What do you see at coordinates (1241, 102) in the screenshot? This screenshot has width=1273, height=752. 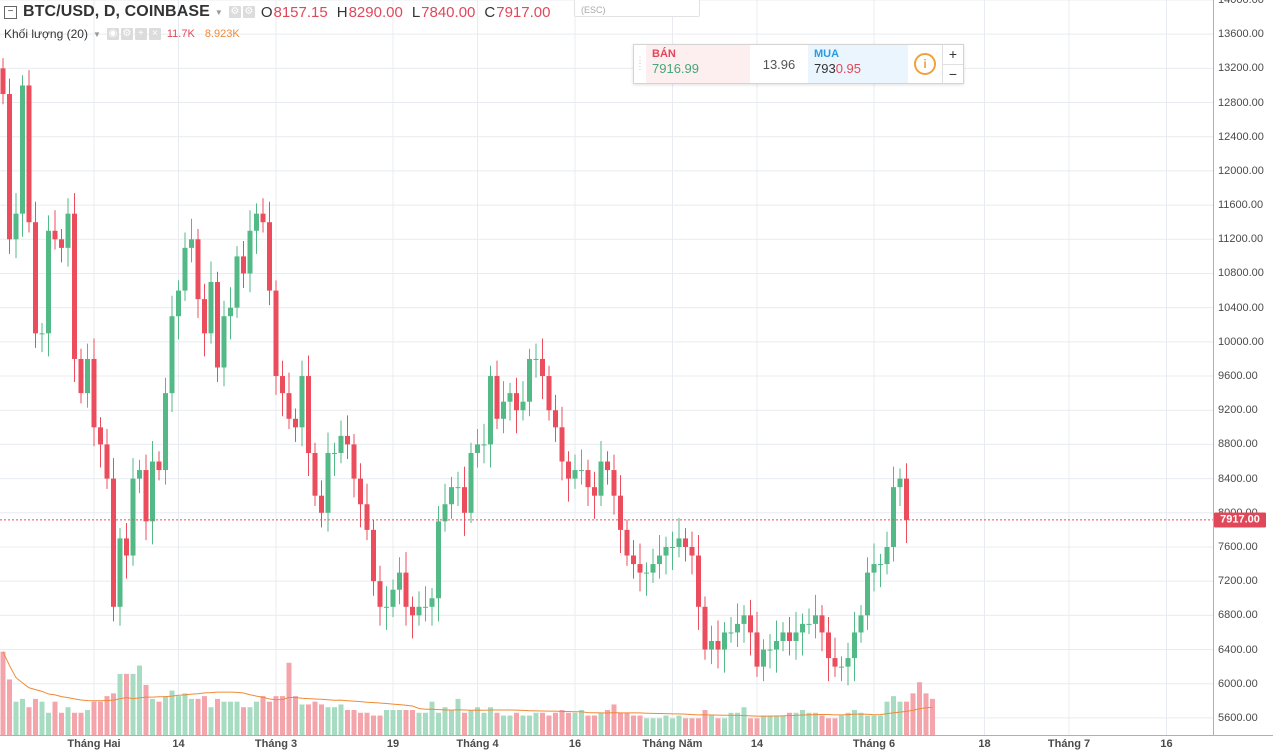 I see `price-tick-label: 12800.00` at bounding box center [1241, 102].